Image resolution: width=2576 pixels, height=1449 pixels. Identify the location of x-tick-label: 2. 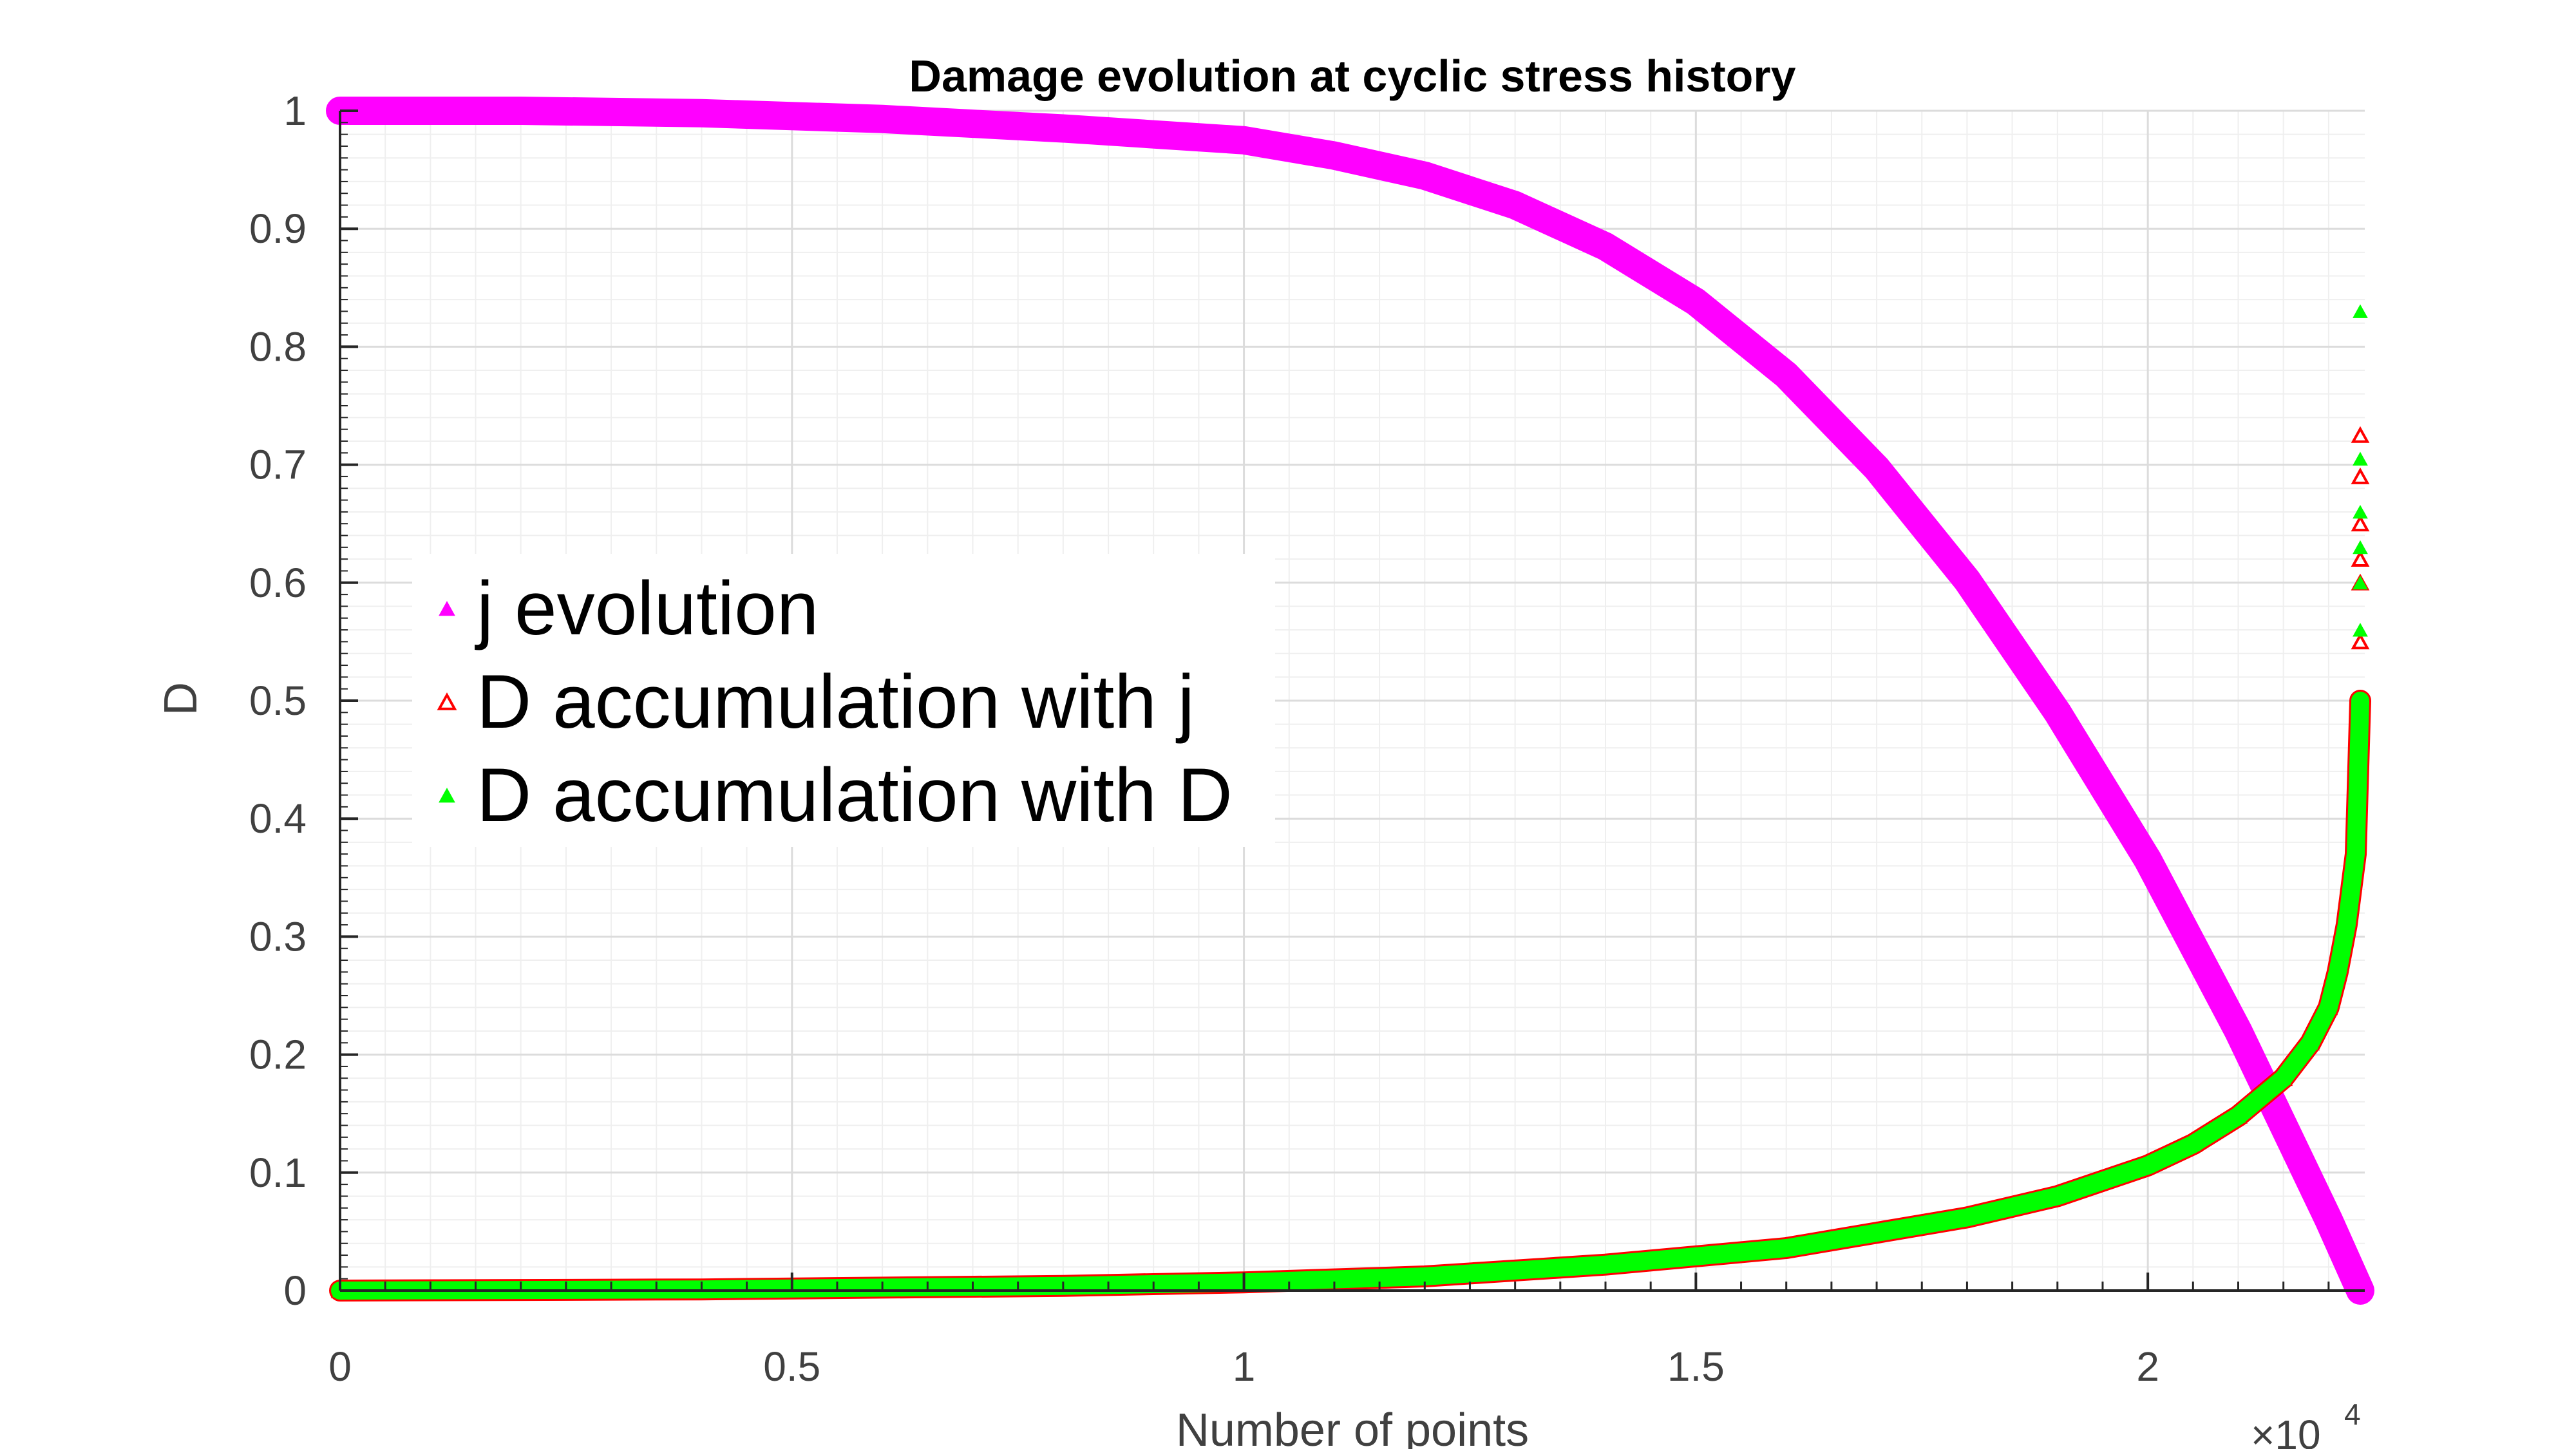
(2147, 1366).